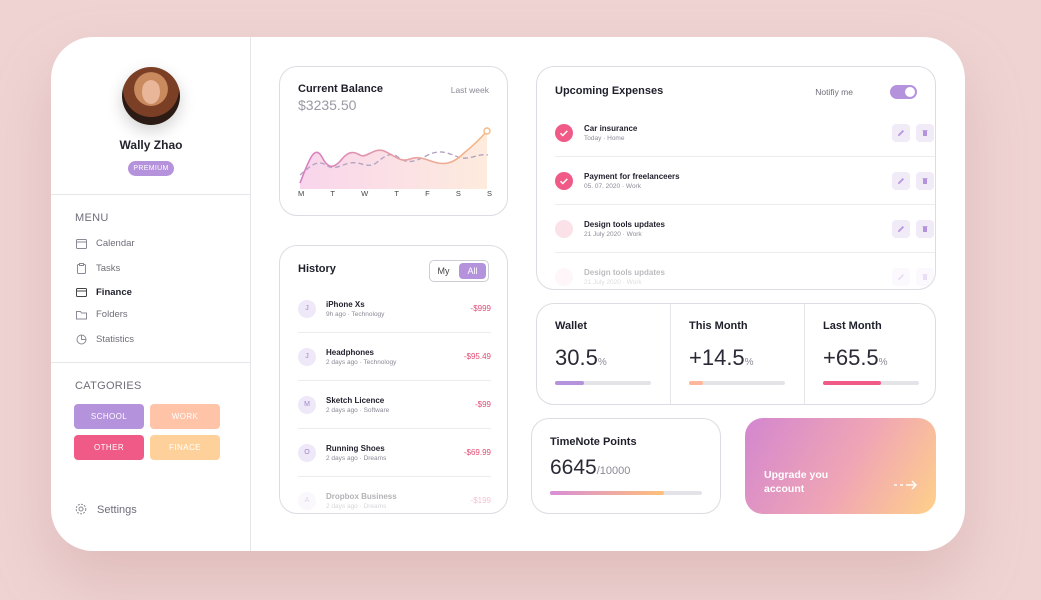 The image size is (1041, 600). Describe the element at coordinates (81, 339) in the screenshot. I see `pie-icon` at that location.